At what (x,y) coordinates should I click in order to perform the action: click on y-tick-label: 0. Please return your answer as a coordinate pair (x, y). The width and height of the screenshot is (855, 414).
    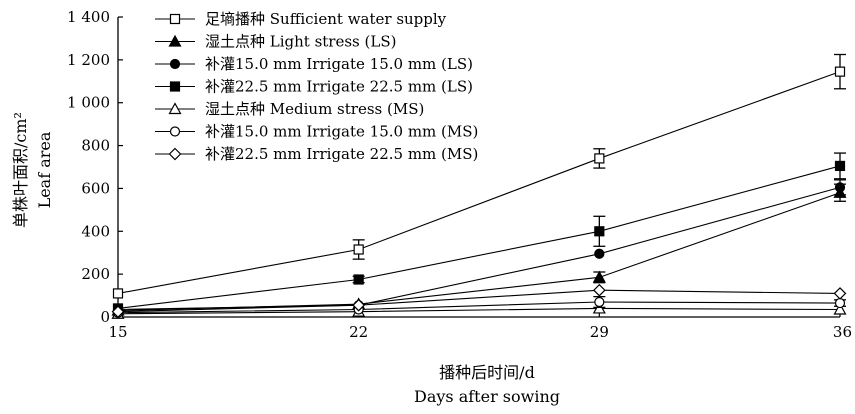
    Looking at the image, I should click on (105, 317).